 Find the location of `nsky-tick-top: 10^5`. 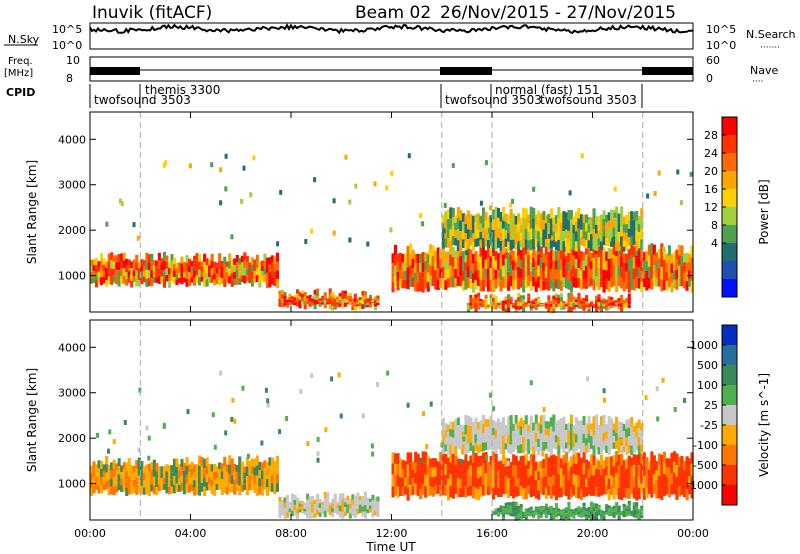

nsky-tick-top: 10^5 is located at coordinates (67, 29).